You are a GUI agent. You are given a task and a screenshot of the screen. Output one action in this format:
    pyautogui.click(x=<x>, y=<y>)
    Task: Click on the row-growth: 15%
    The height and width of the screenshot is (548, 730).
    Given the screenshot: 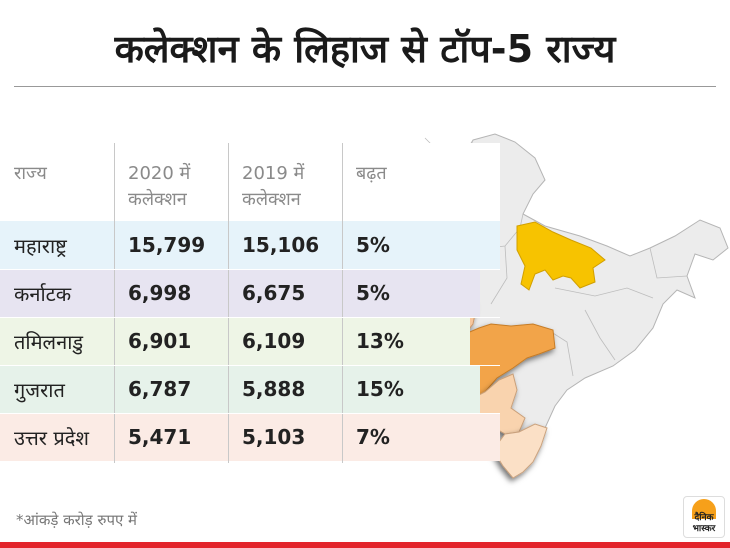 What is the action you would take?
    pyautogui.click(x=380, y=389)
    